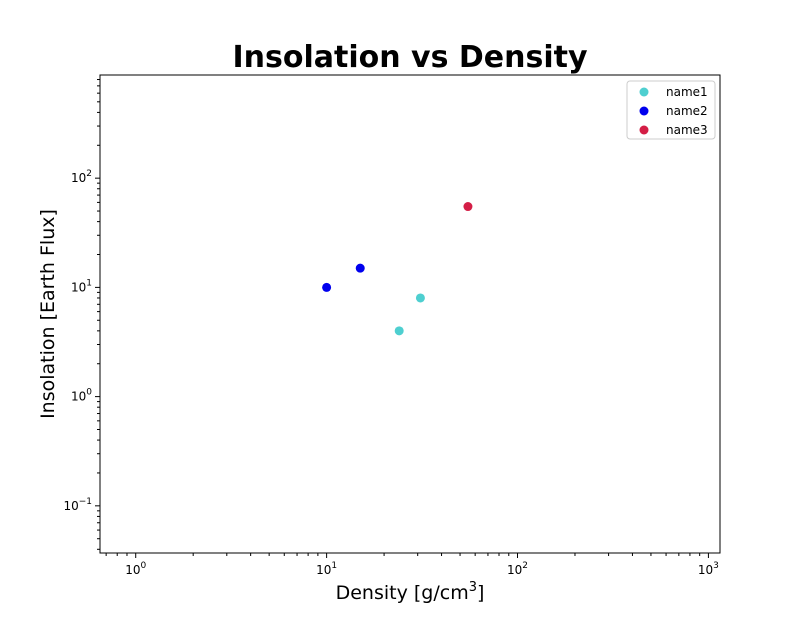 The image size is (800, 622). What do you see at coordinates (334, 566) in the screenshot?
I see `x-tick-exponent: 1` at bounding box center [334, 566].